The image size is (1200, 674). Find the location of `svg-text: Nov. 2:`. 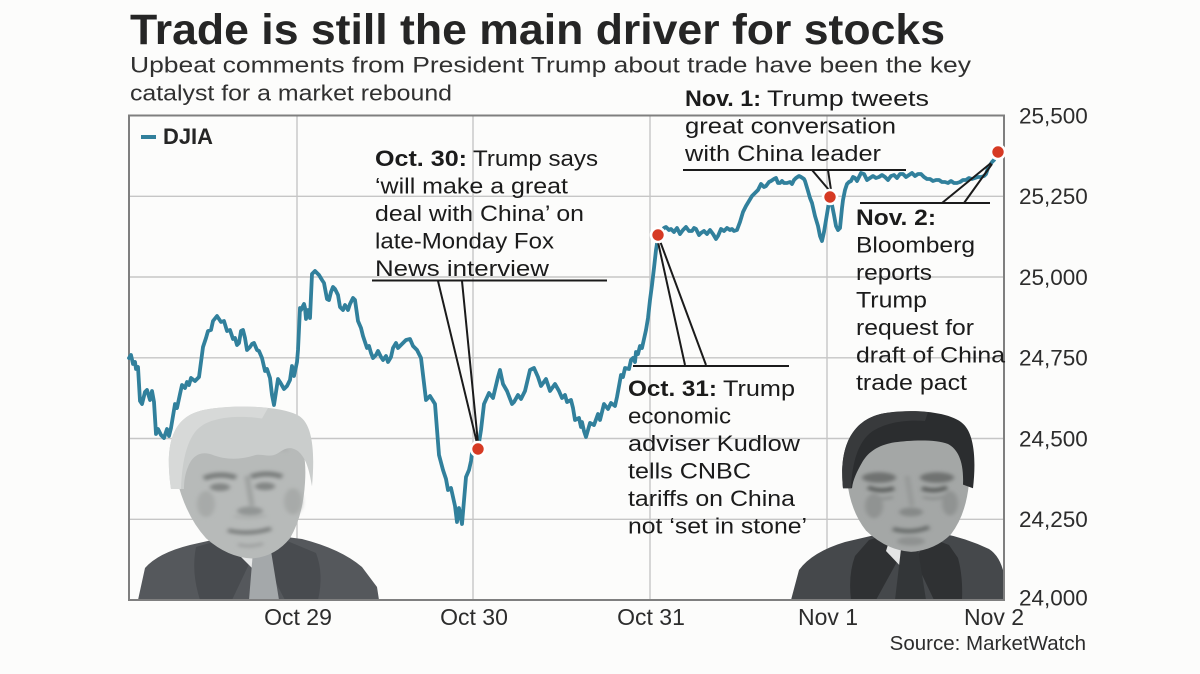

svg-text: Nov. 2: is located at coordinates (896, 217).